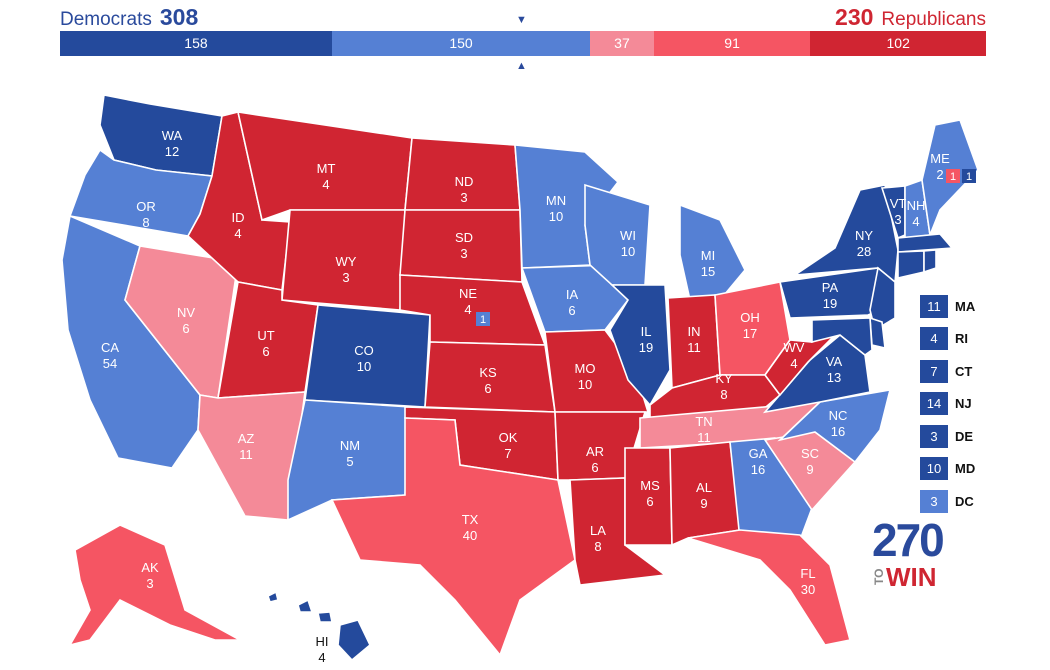 This screenshot has height=670, width=1050. Describe the element at coordinates (325, 184) in the screenshot. I see `state-ev-MT: 4` at that location.